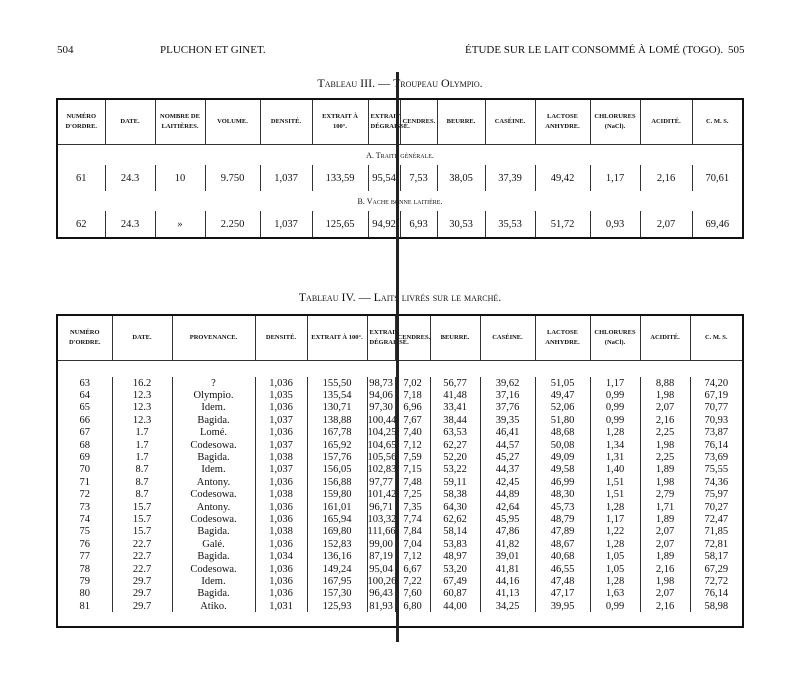 This screenshot has height=677, width=800. What do you see at coordinates (562, 224) in the screenshot?
I see `cell: 51,72` at bounding box center [562, 224].